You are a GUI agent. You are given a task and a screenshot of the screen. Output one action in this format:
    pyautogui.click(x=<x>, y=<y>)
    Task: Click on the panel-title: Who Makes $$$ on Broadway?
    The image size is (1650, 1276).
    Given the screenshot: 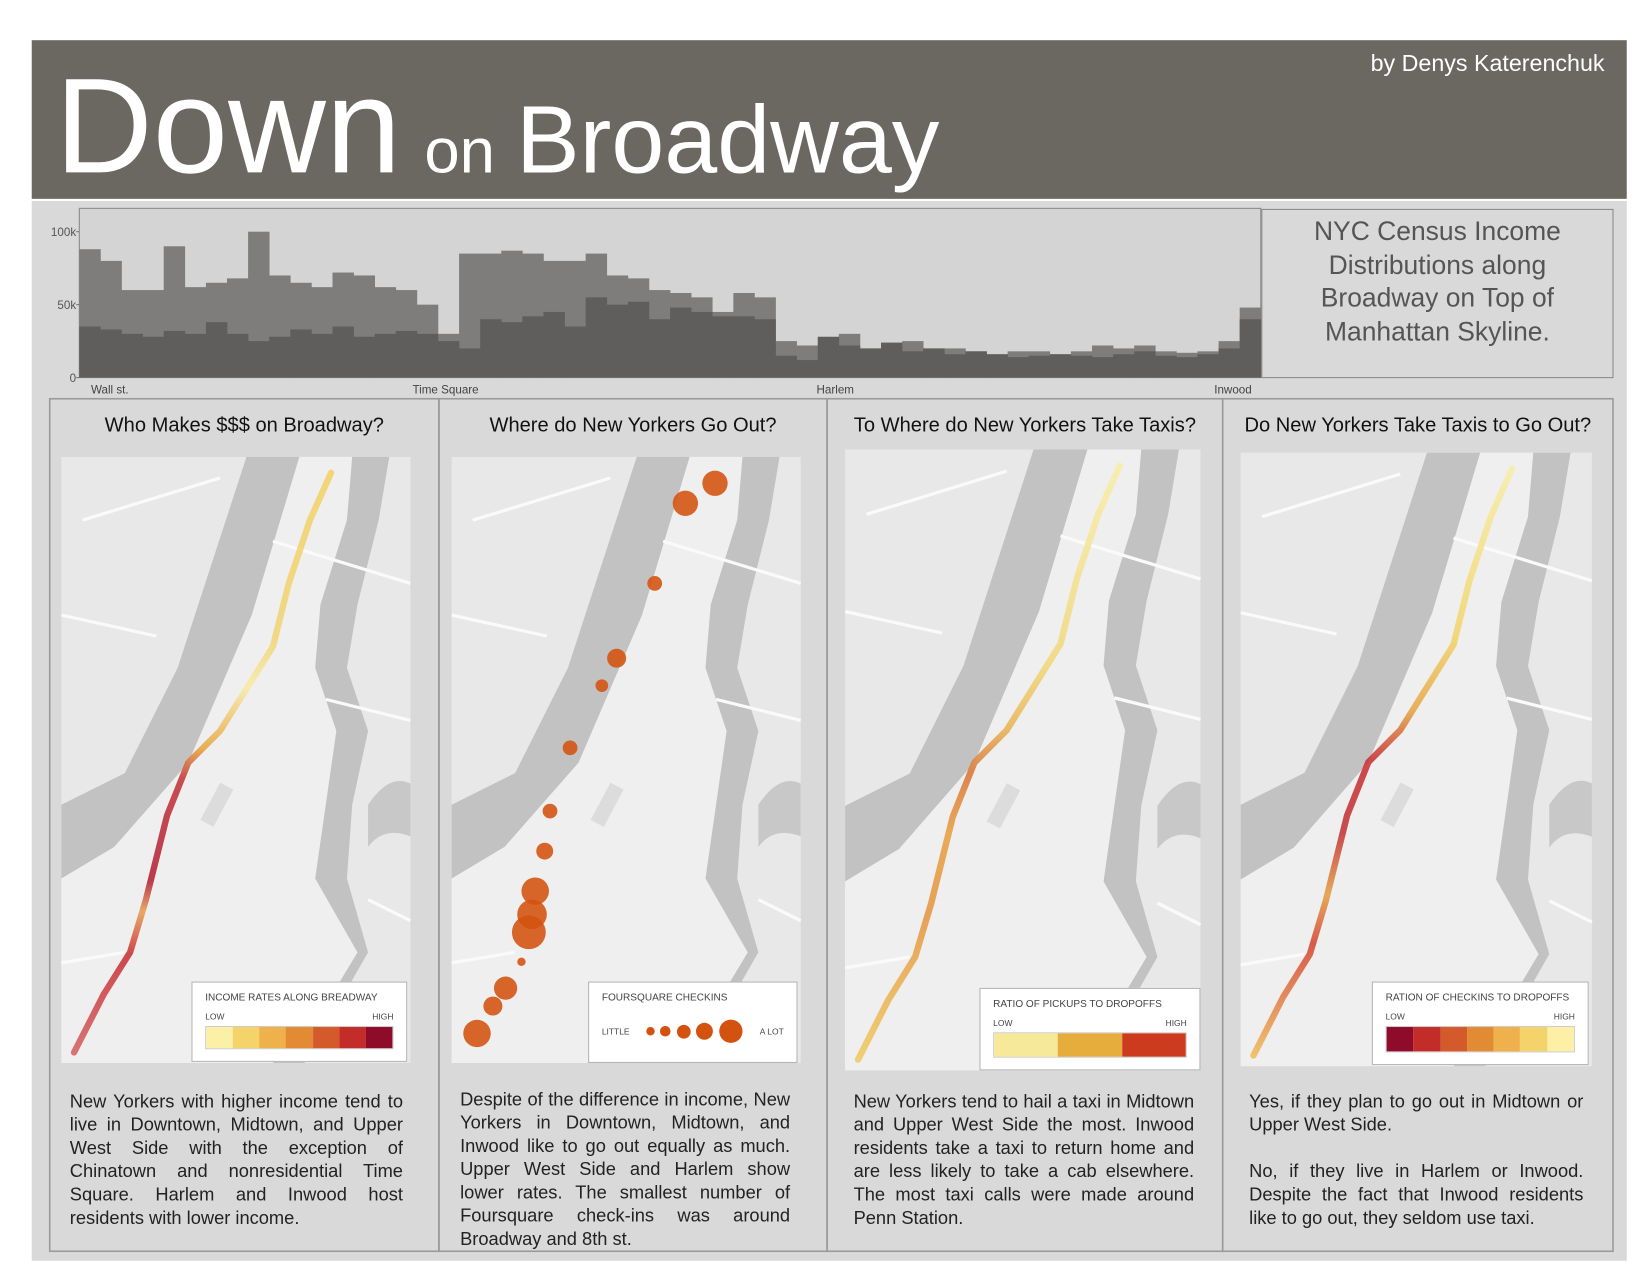 What is the action you would take?
    pyautogui.click(x=244, y=425)
    